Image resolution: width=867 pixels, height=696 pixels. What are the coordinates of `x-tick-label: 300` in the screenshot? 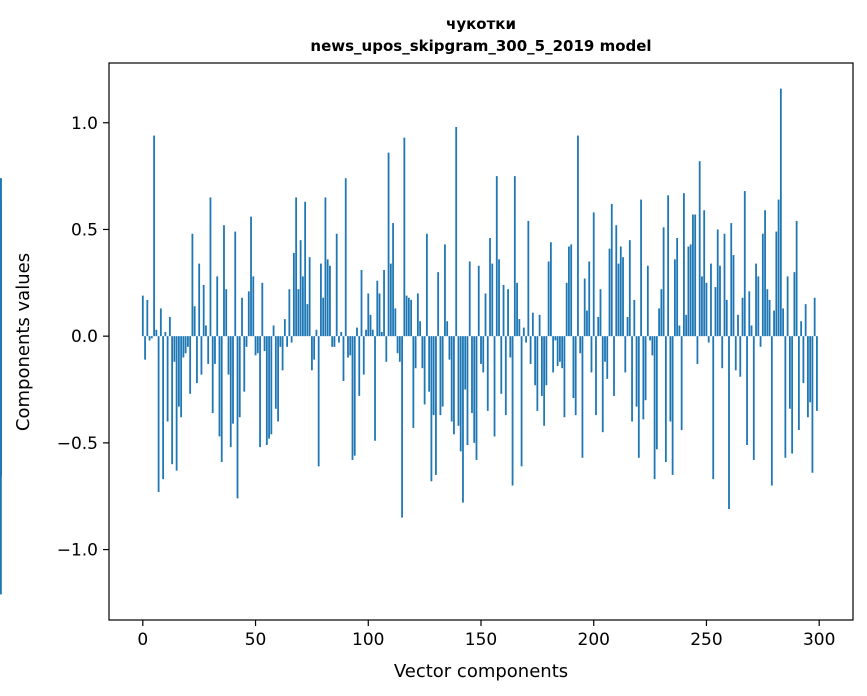 It's located at (819, 640).